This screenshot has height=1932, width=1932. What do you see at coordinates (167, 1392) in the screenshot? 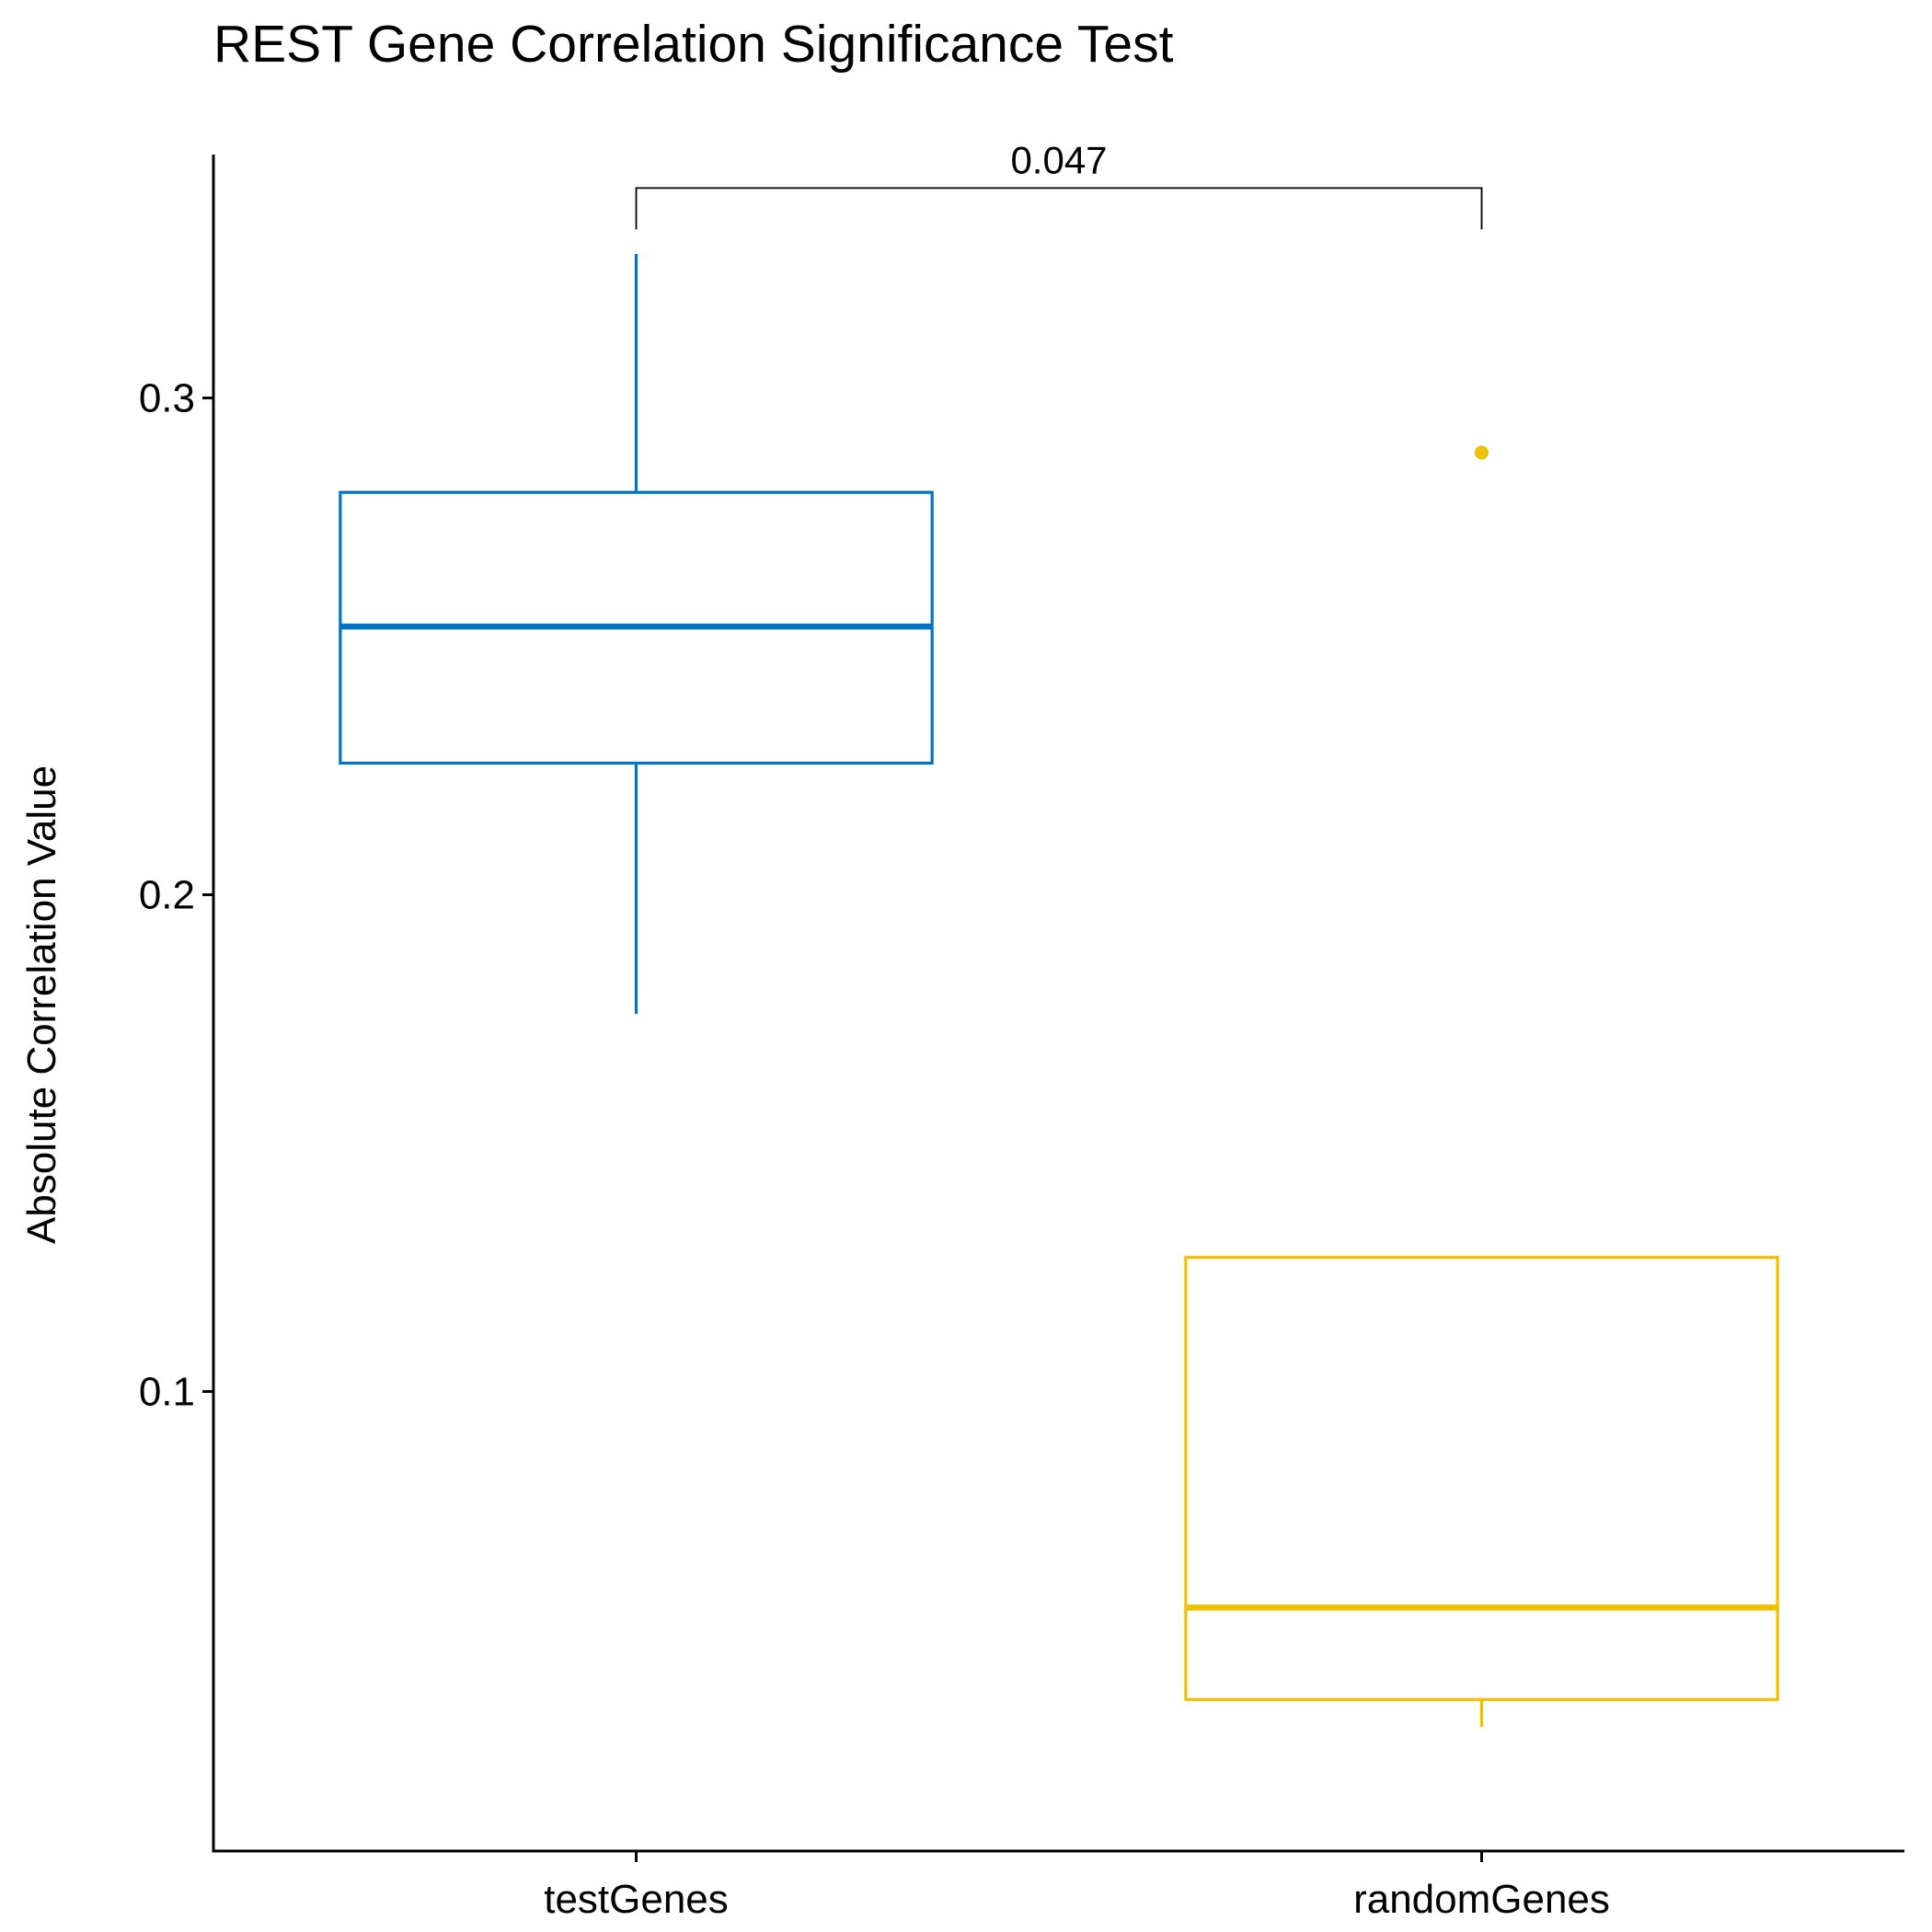
I see `y-tick-label: 0.1` at bounding box center [167, 1392].